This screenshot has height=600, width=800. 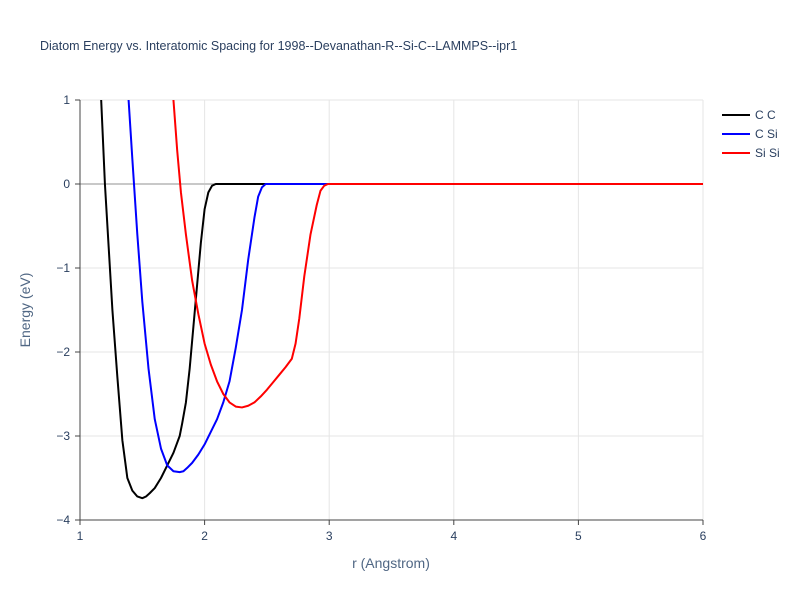 I want to click on y-tick-label: 0, so click(x=66, y=184).